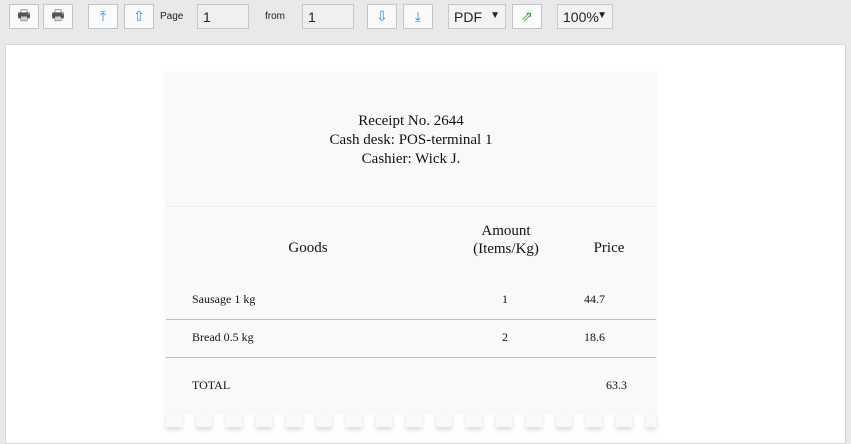 This screenshot has height=444, width=851. I want to click on printer-icon: 🖶, so click(24, 14).